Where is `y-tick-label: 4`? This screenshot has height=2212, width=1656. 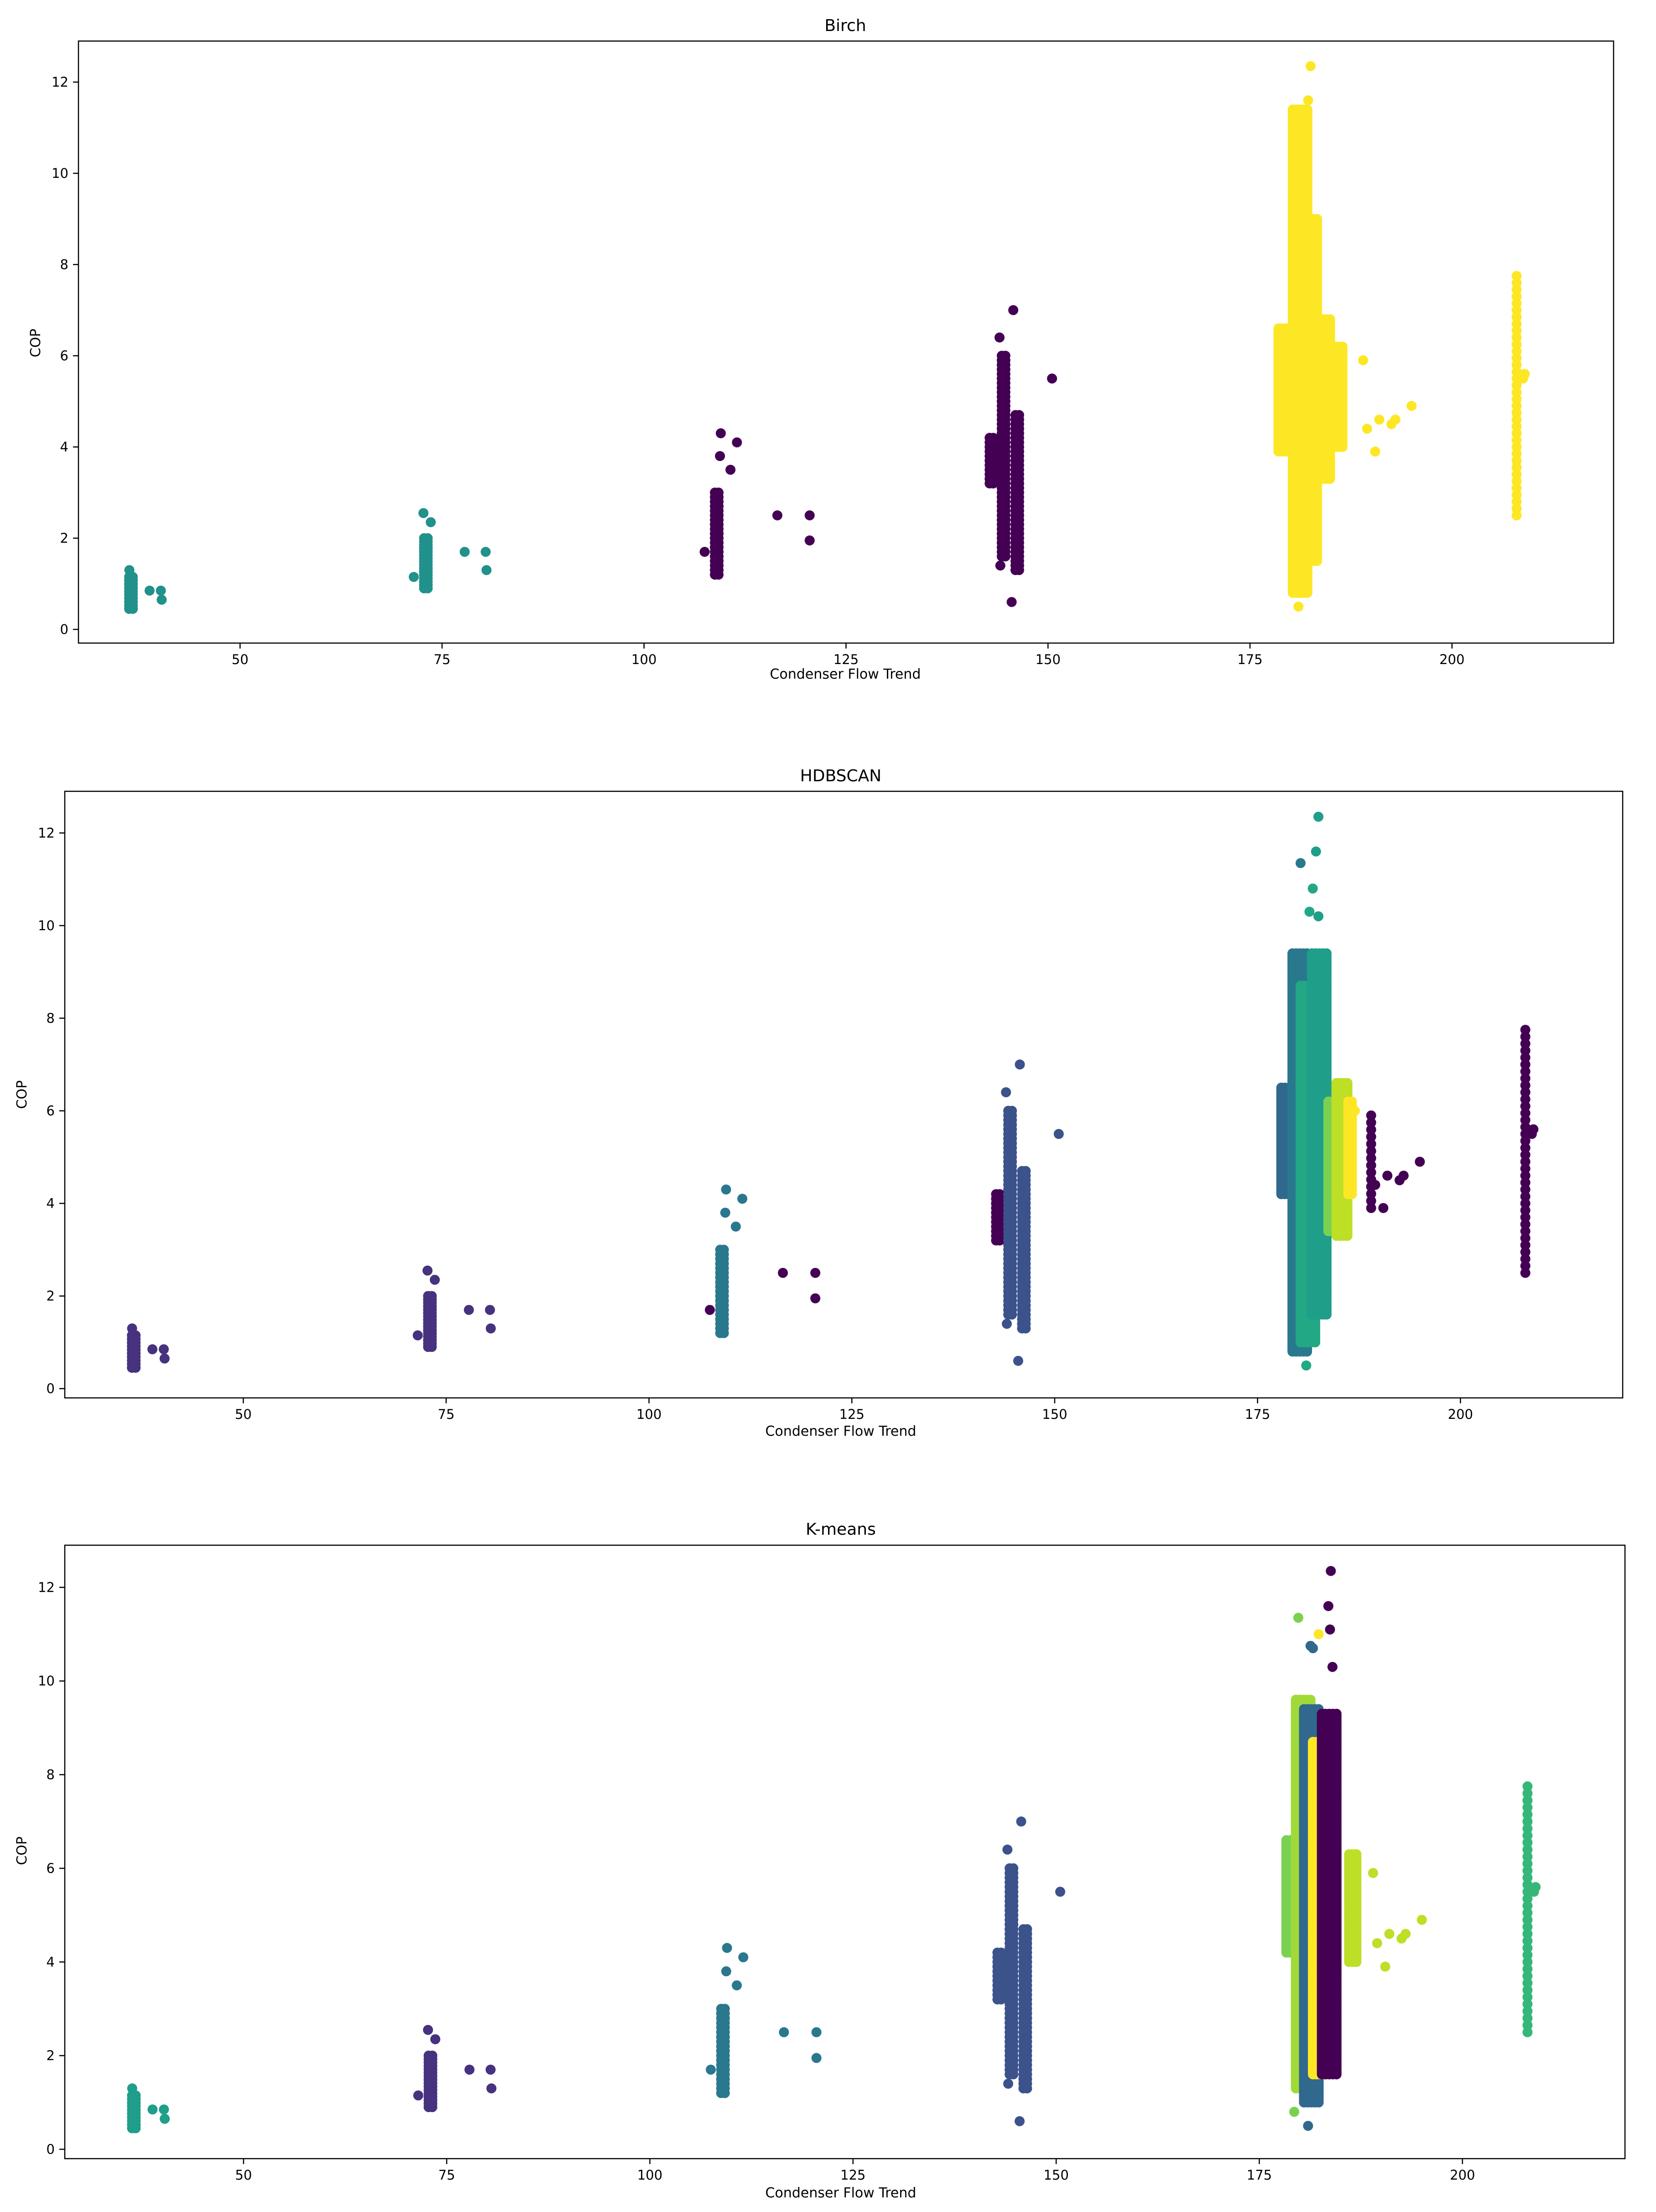 y-tick-label: 4 is located at coordinates (51, 1203).